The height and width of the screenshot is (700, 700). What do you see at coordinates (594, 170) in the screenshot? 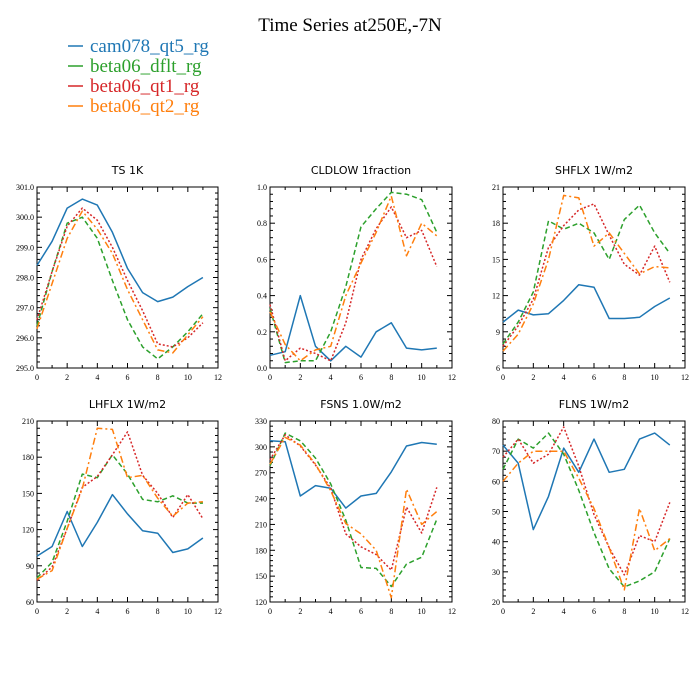
I see `panel-title: SHFLX 1W/m2` at bounding box center [594, 170].